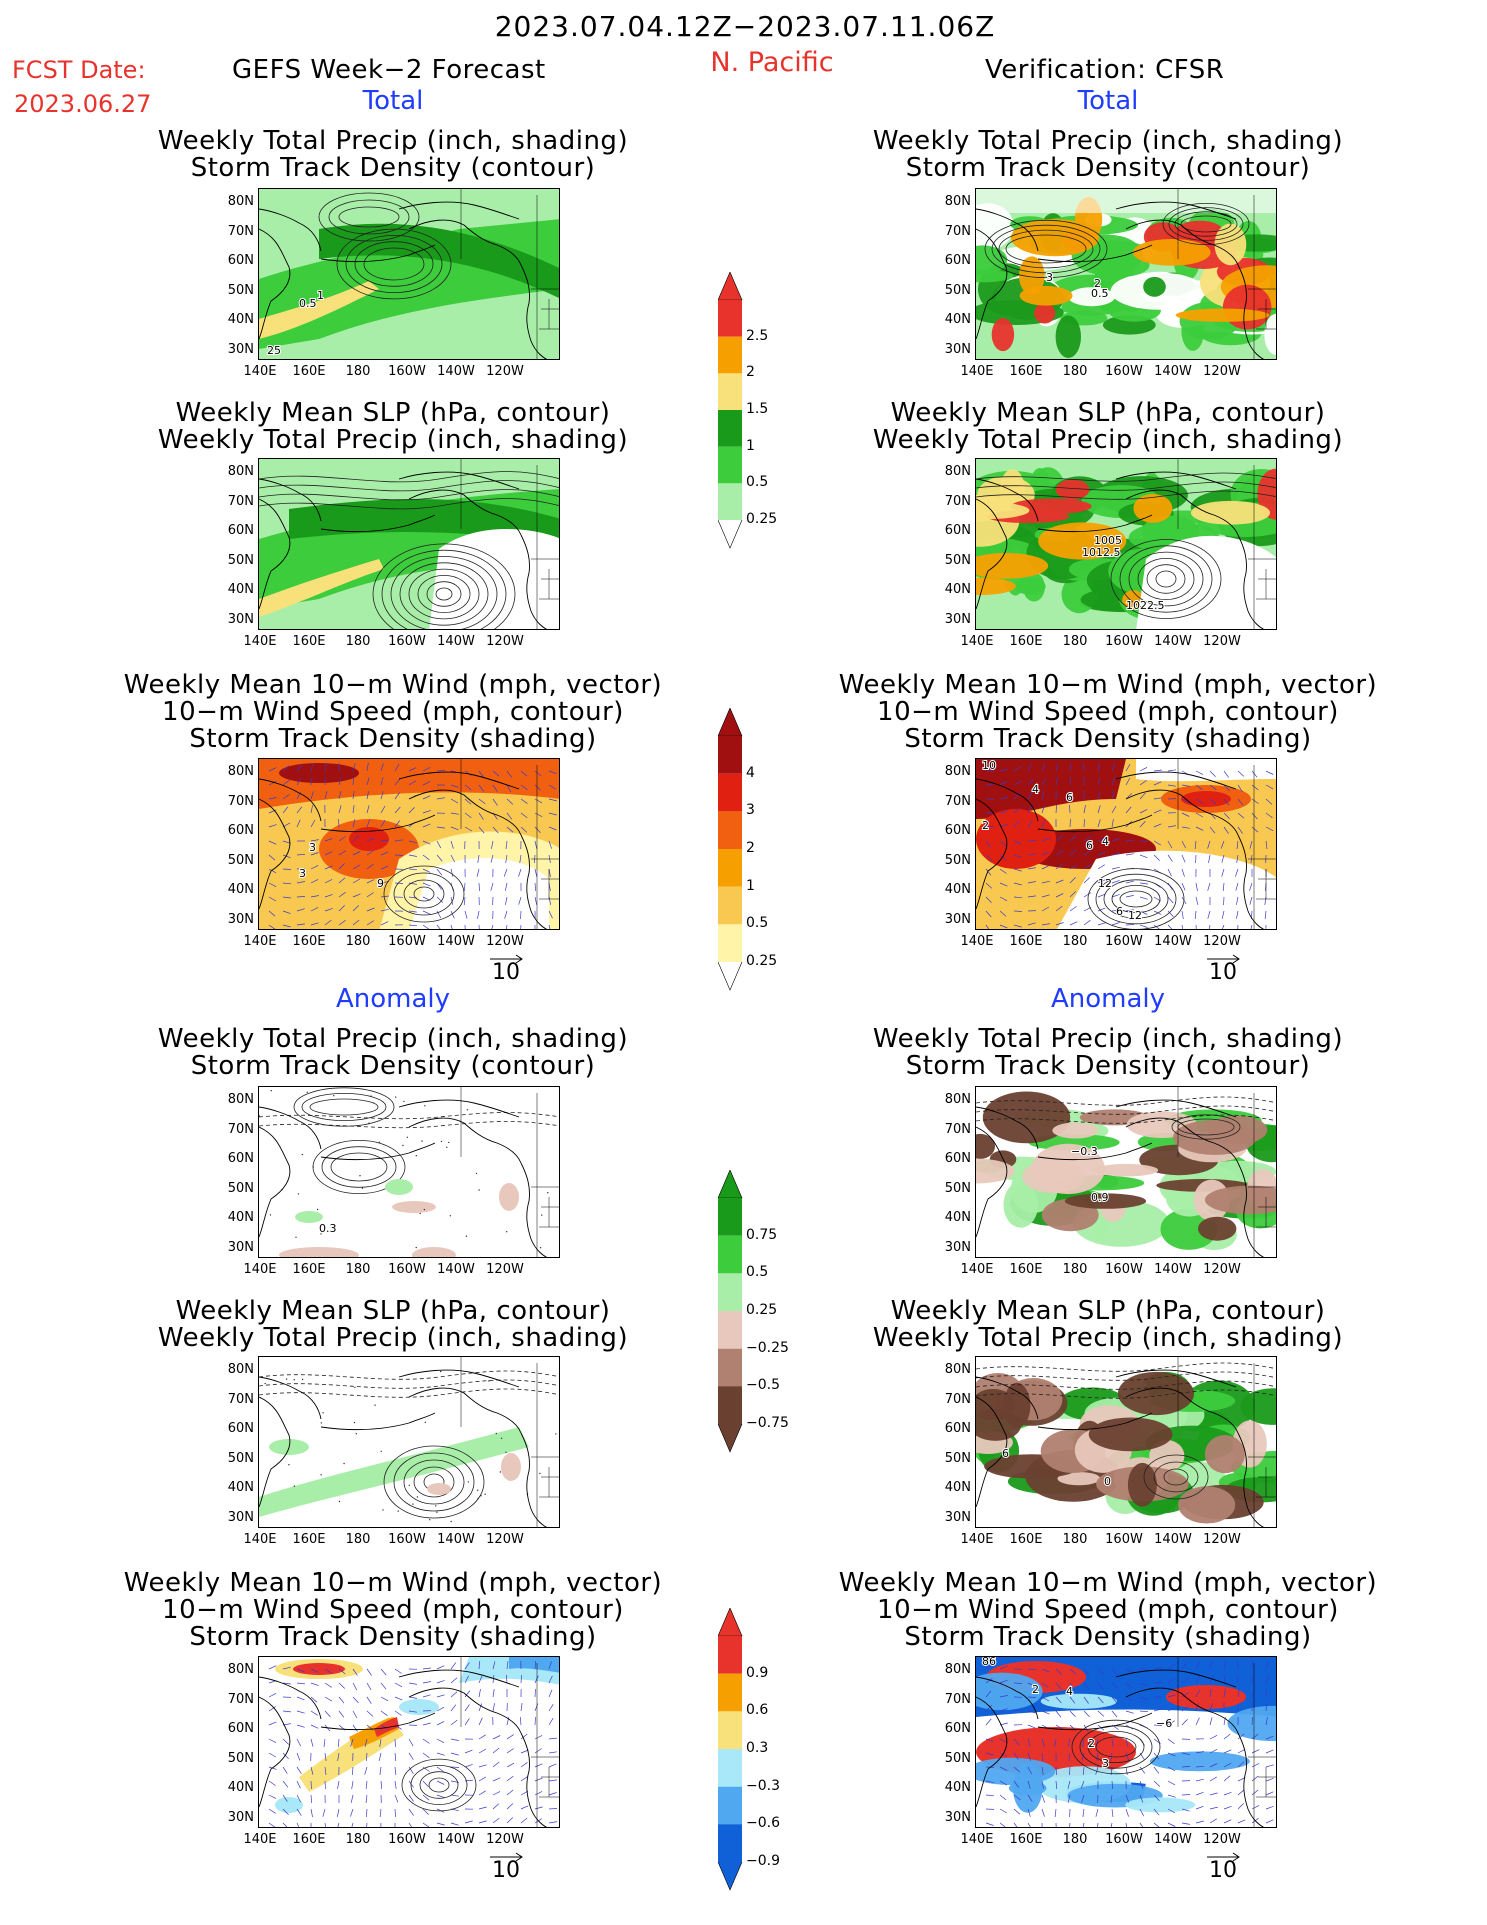 This screenshot has height=1925, width=1487. What do you see at coordinates (750, 886) in the screenshot?
I see `colorbar-tick-label: 1` at bounding box center [750, 886].